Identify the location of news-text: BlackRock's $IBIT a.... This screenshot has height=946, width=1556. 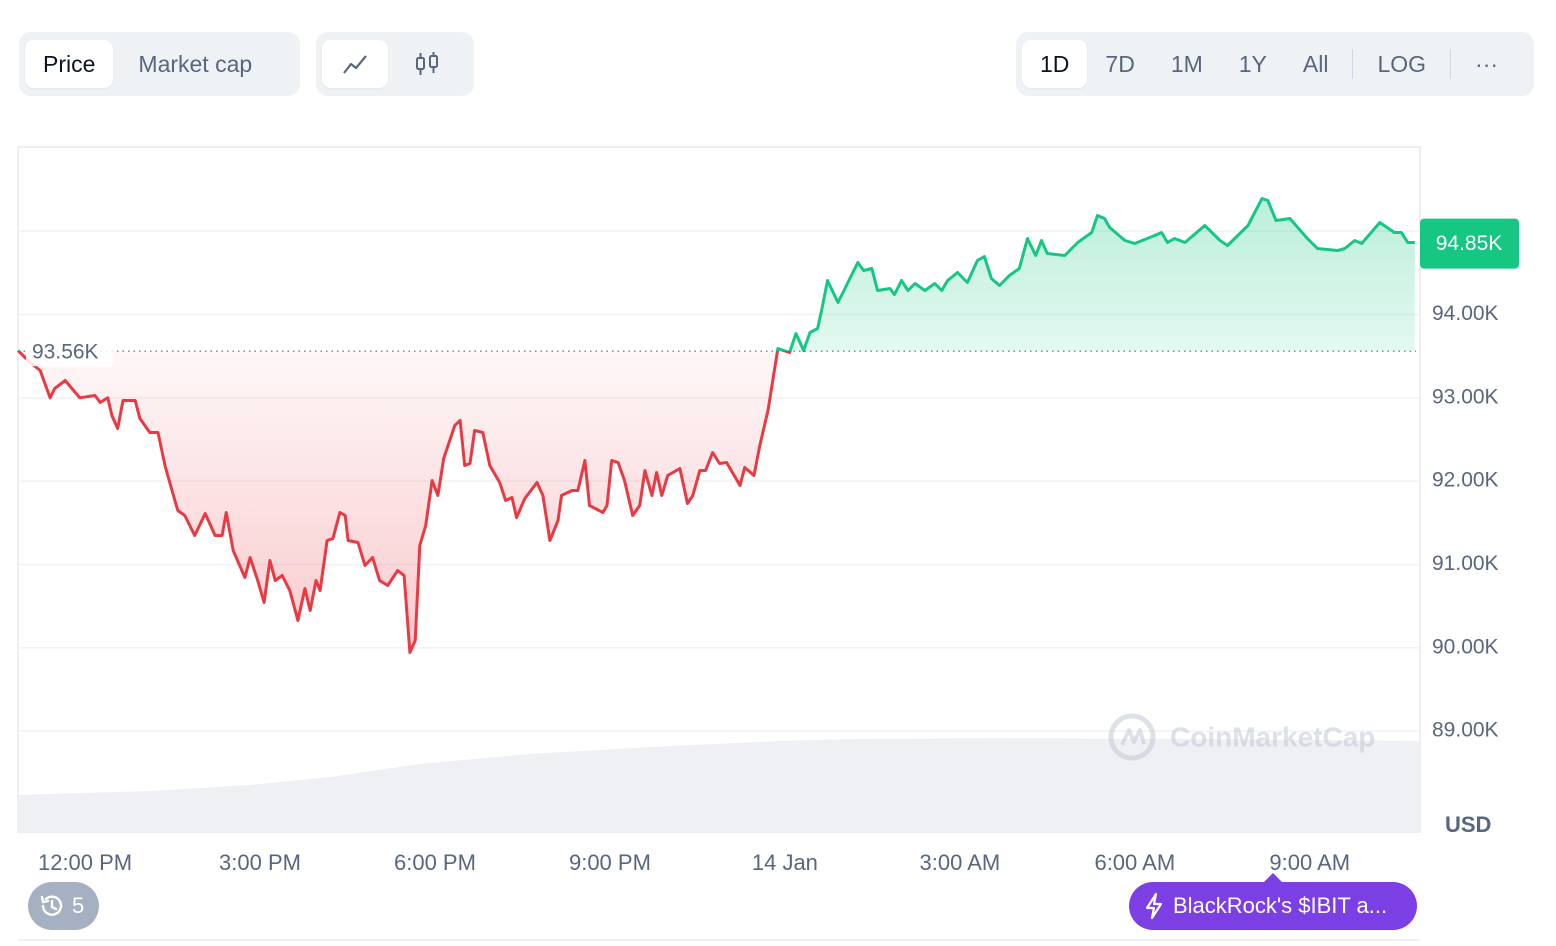
(1280, 905).